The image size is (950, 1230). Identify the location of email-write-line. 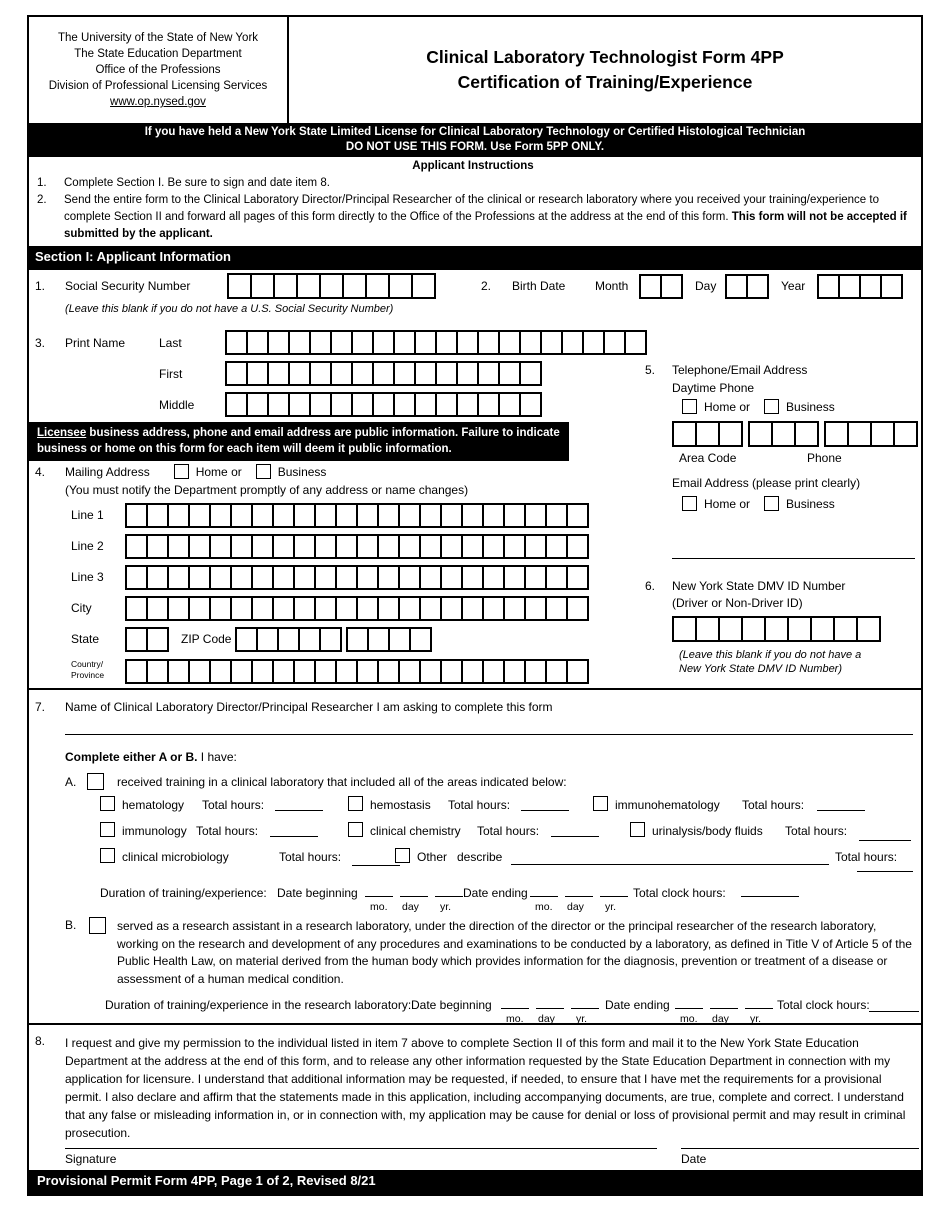
(793, 558).